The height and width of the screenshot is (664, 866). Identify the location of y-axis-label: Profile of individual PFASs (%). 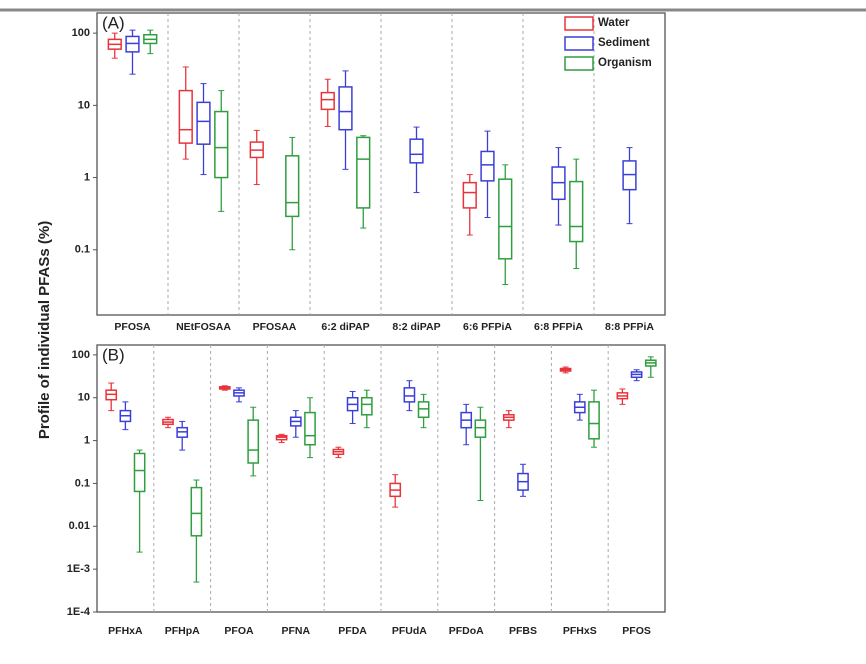
(44, 330).